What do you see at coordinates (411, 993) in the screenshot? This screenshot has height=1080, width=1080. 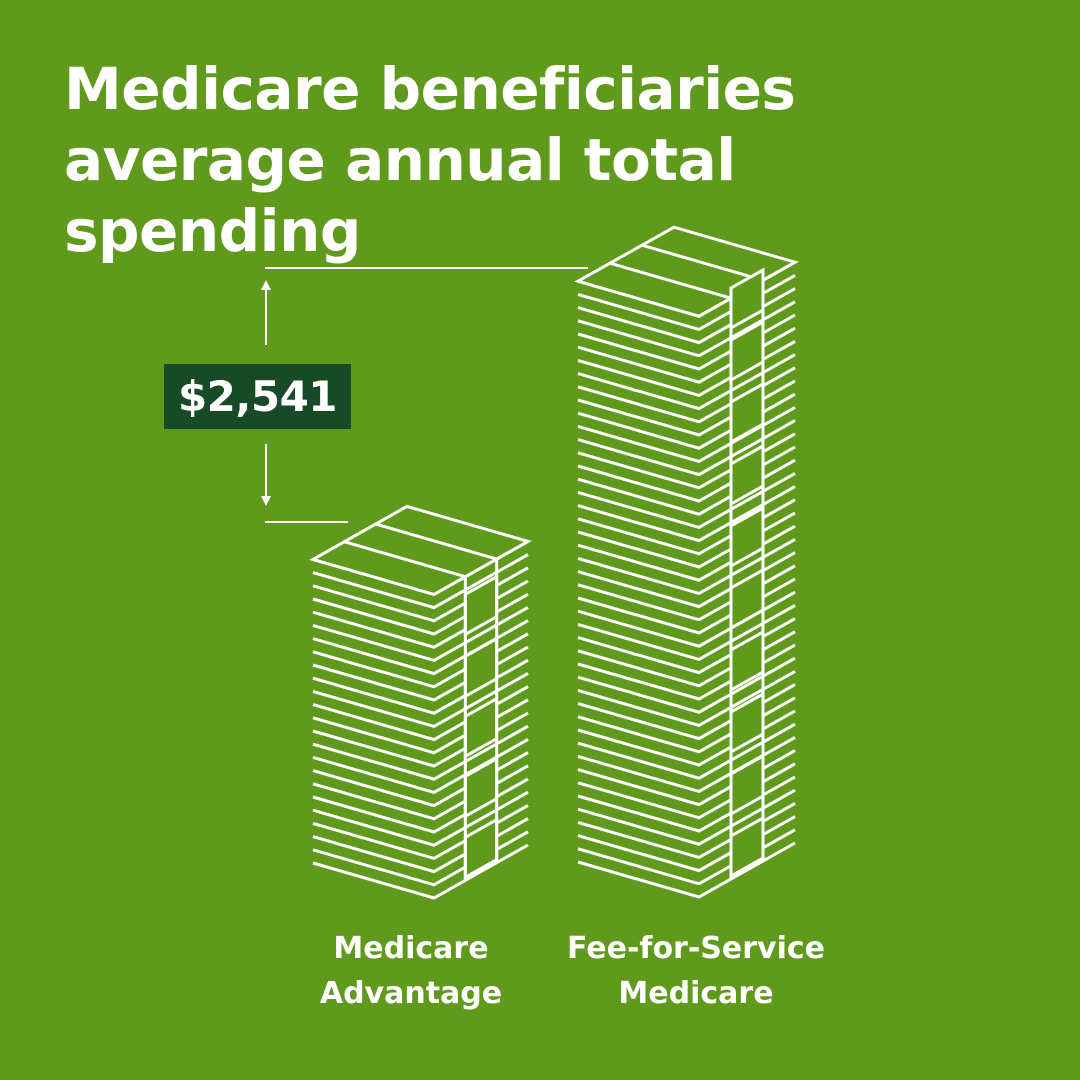 I see `category-label-line: Advantage` at bounding box center [411, 993].